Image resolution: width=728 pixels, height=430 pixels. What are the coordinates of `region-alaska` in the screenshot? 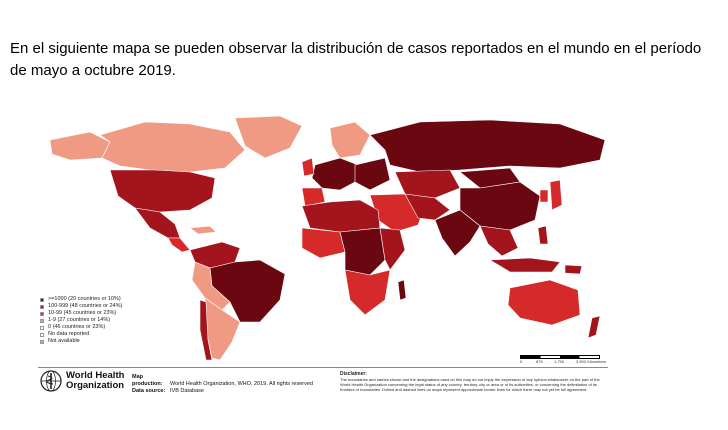 It's located at (80, 146).